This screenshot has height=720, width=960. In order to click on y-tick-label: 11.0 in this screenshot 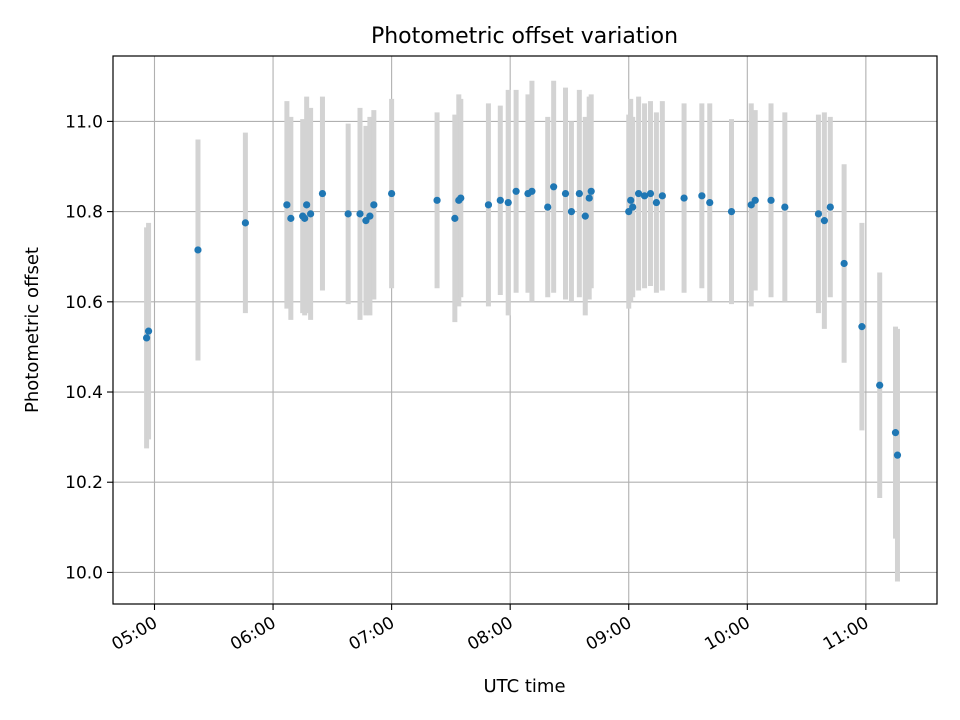, I will do `click(84, 122)`.